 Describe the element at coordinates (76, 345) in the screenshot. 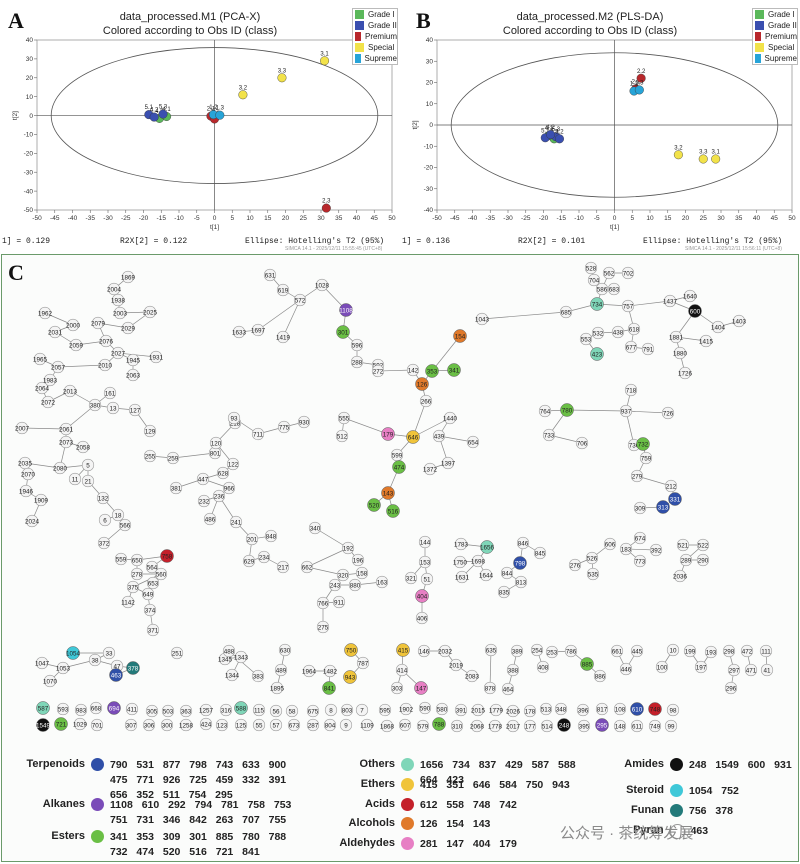

I see `network-node-label: 2059` at that location.